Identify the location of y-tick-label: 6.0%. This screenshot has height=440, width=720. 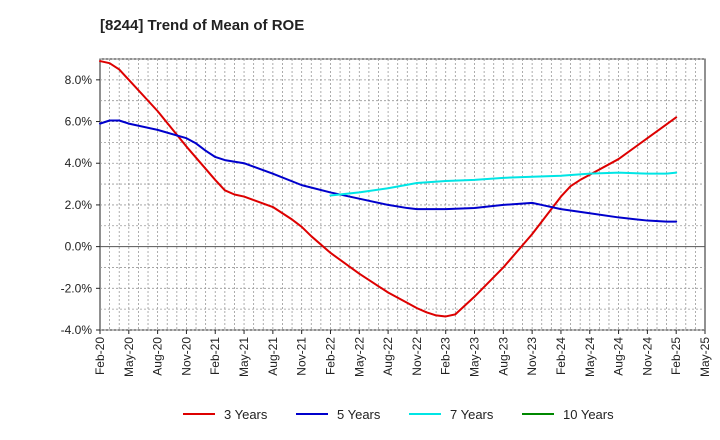
(79, 122).